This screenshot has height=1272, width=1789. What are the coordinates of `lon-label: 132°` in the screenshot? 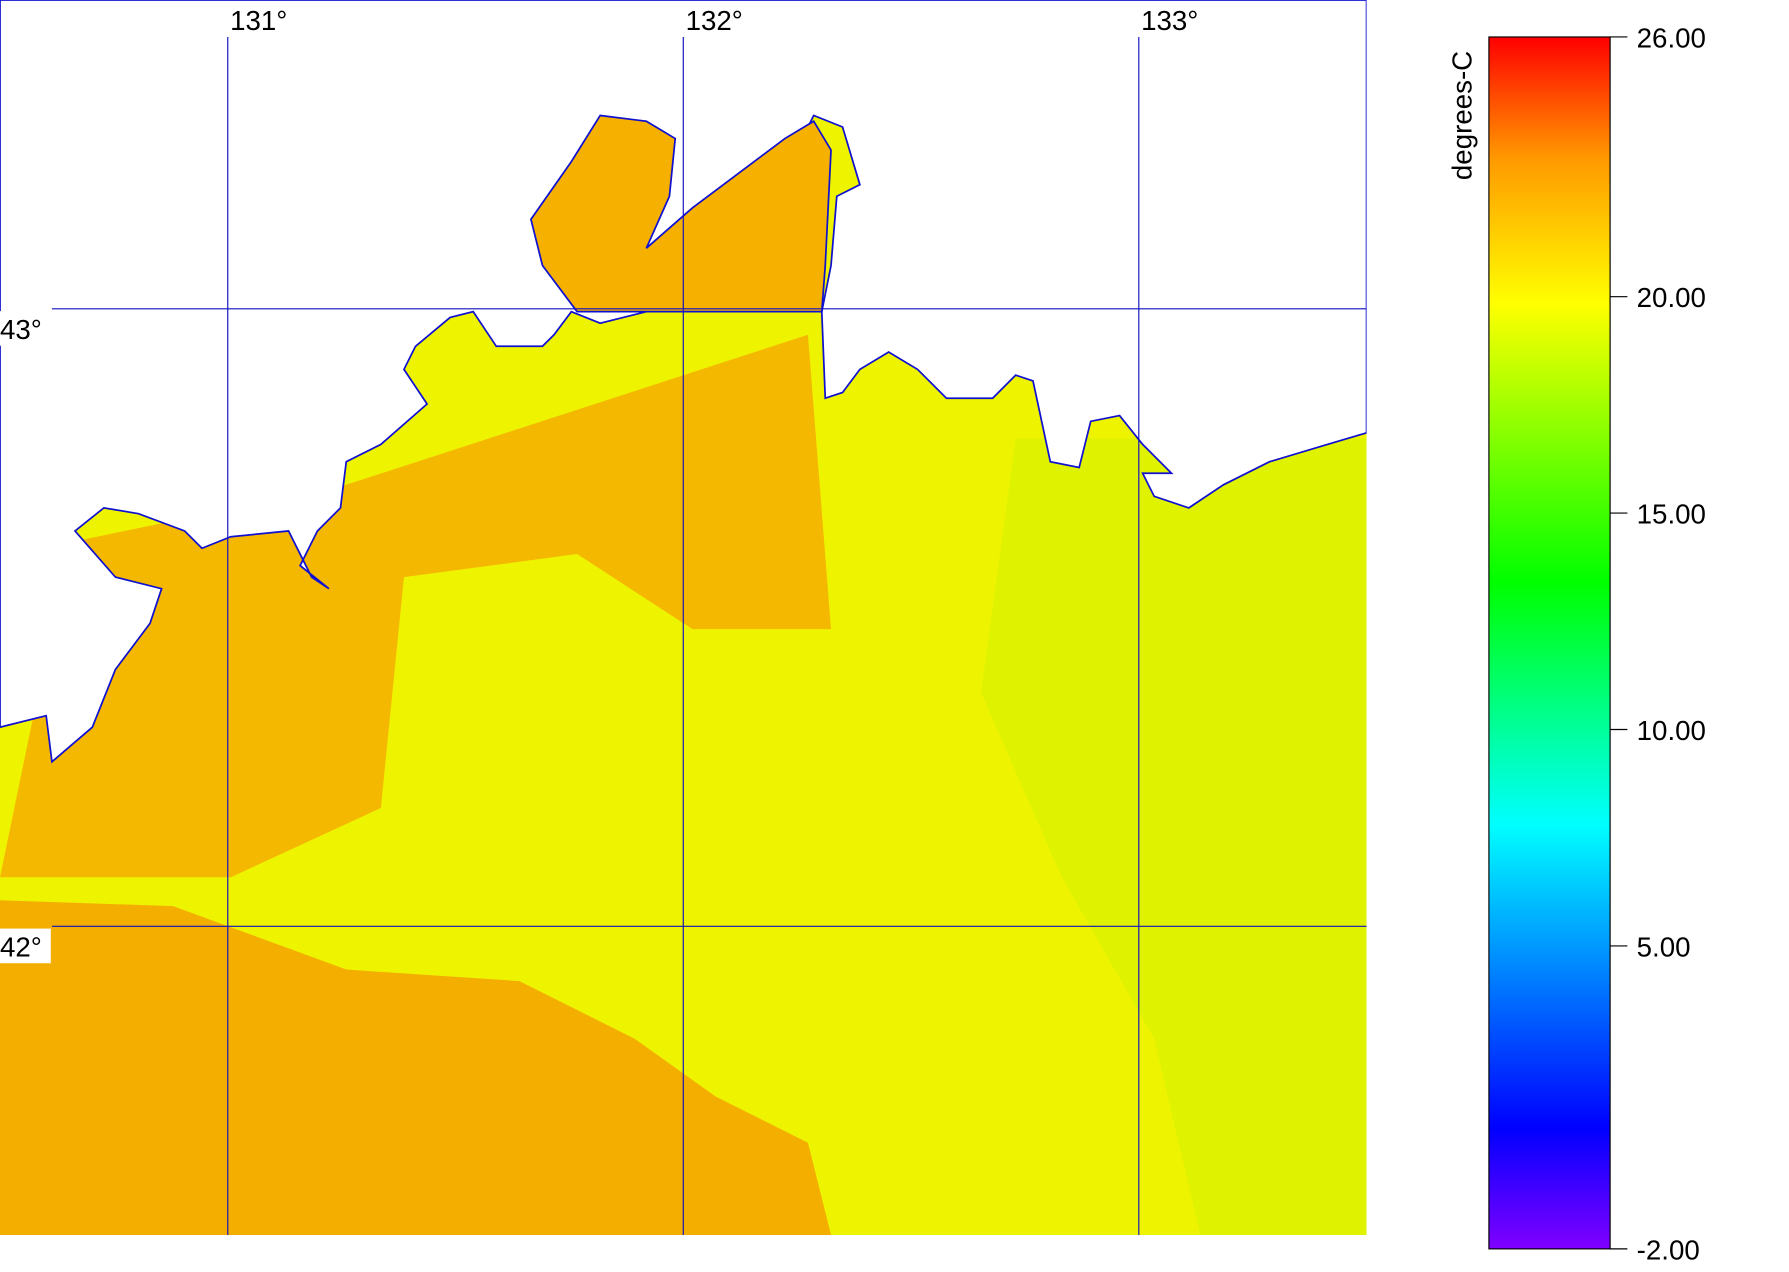 It's located at (714, 20).